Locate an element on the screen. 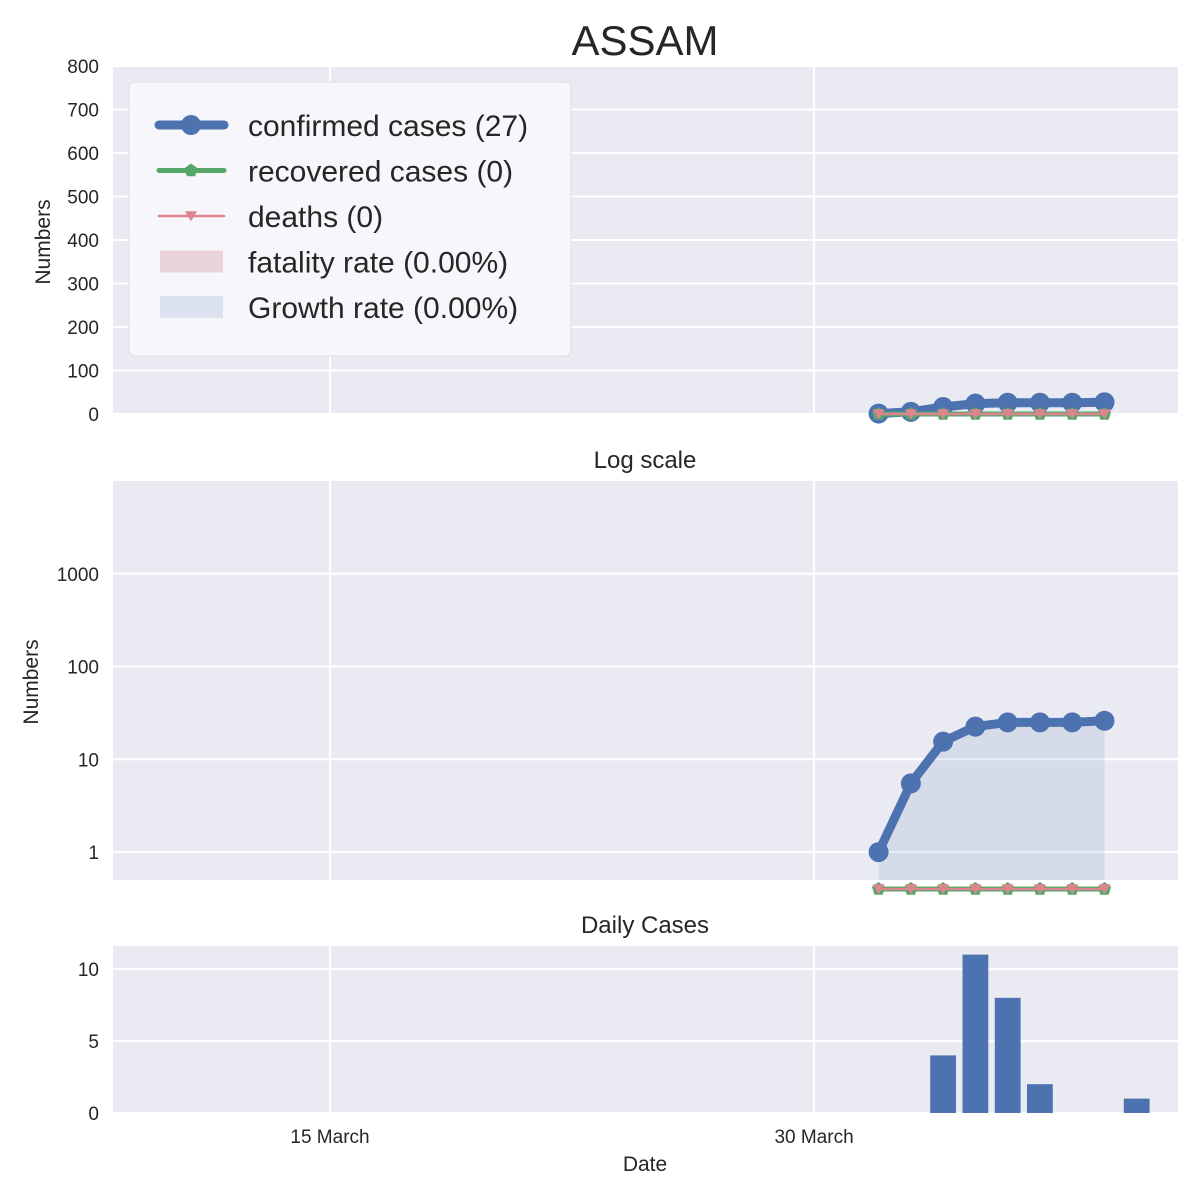 The width and height of the screenshot is (1200, 1200). growth-rate-area is located at coordinates (991, 800).